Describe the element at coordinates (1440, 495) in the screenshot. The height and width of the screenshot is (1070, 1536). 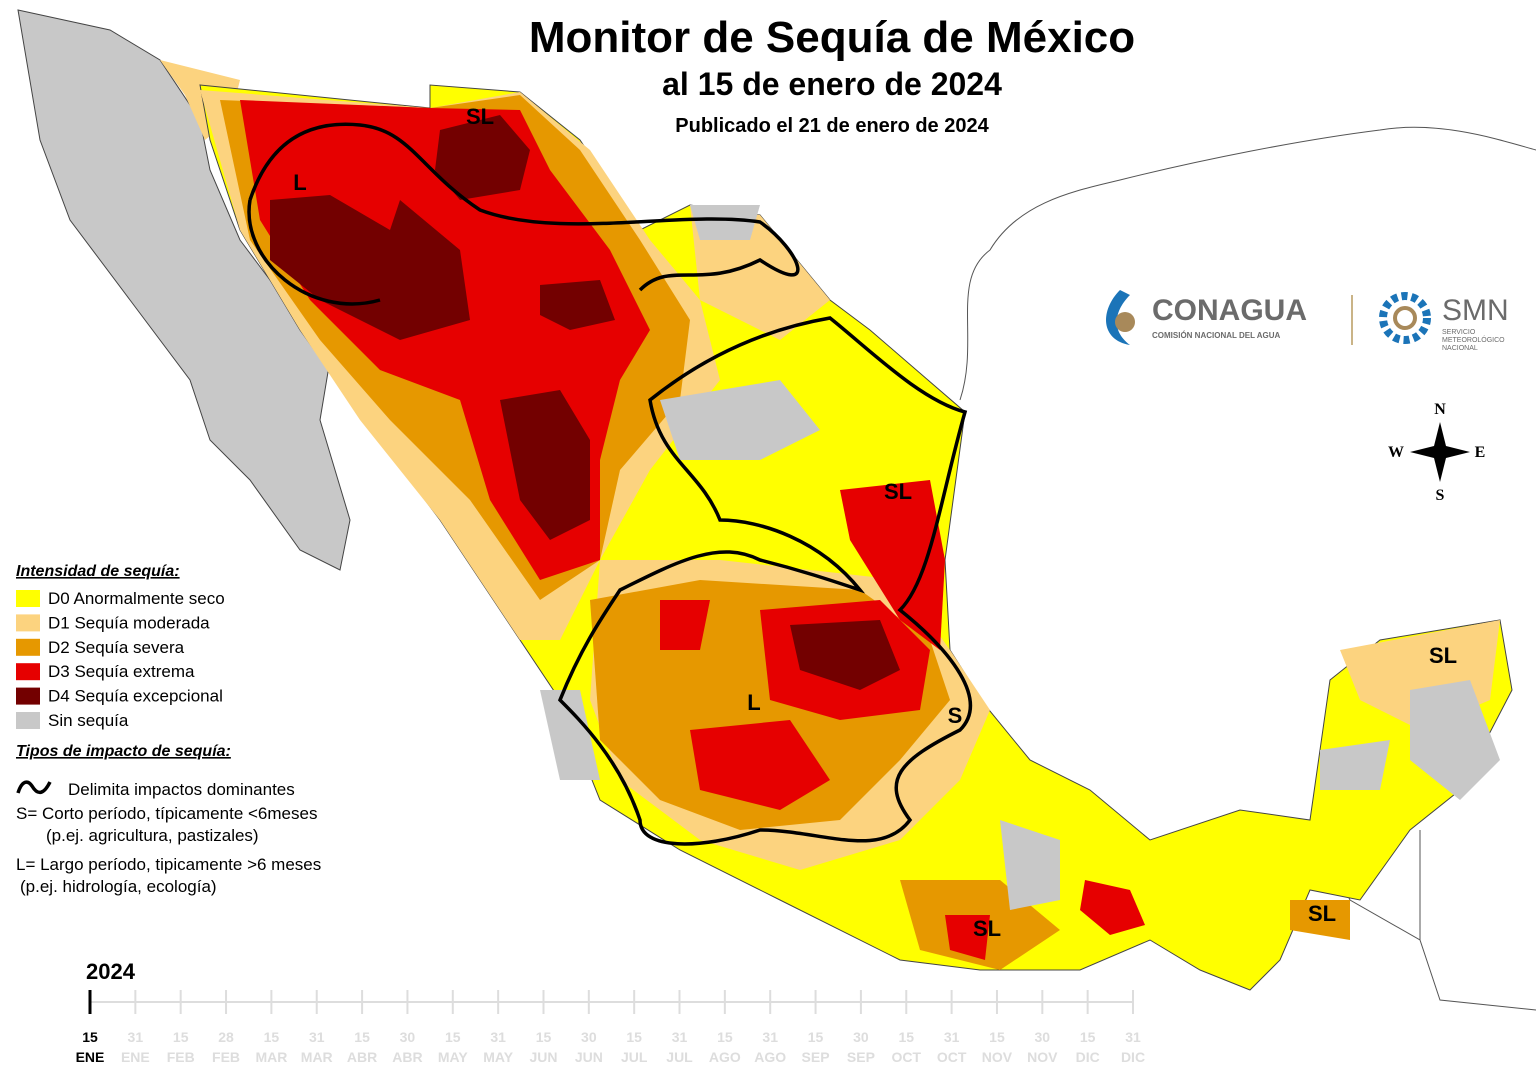
I see `compass-label: S` at that location.